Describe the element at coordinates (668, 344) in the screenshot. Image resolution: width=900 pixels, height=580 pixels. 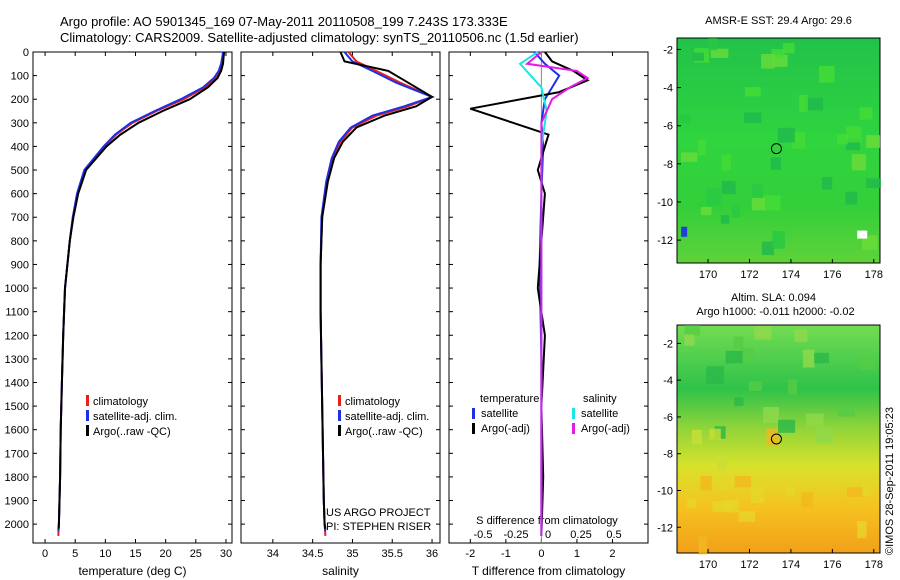
I see `y-tick-label: -2` at that location.